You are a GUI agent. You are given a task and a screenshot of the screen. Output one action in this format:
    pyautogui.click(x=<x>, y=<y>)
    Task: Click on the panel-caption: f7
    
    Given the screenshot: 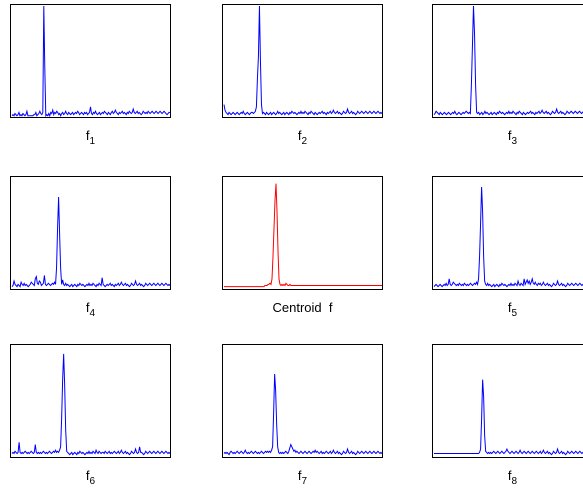 What is the action you would take?
    pyautogui.click(x=302, y=479)
    